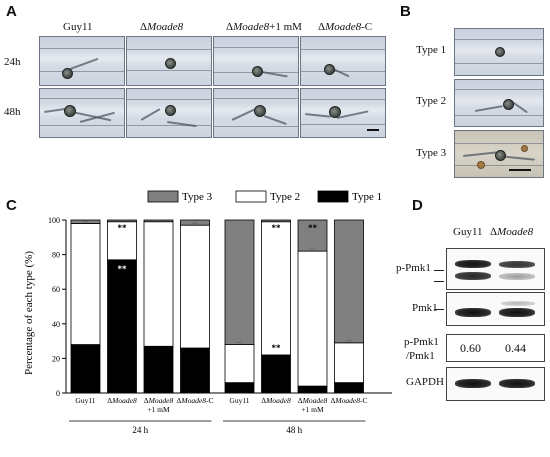  What do you see at coordinates (56, 324) in the screenshot?
I see `y-tick-label-40: 40` at bounding box center [56, 324].